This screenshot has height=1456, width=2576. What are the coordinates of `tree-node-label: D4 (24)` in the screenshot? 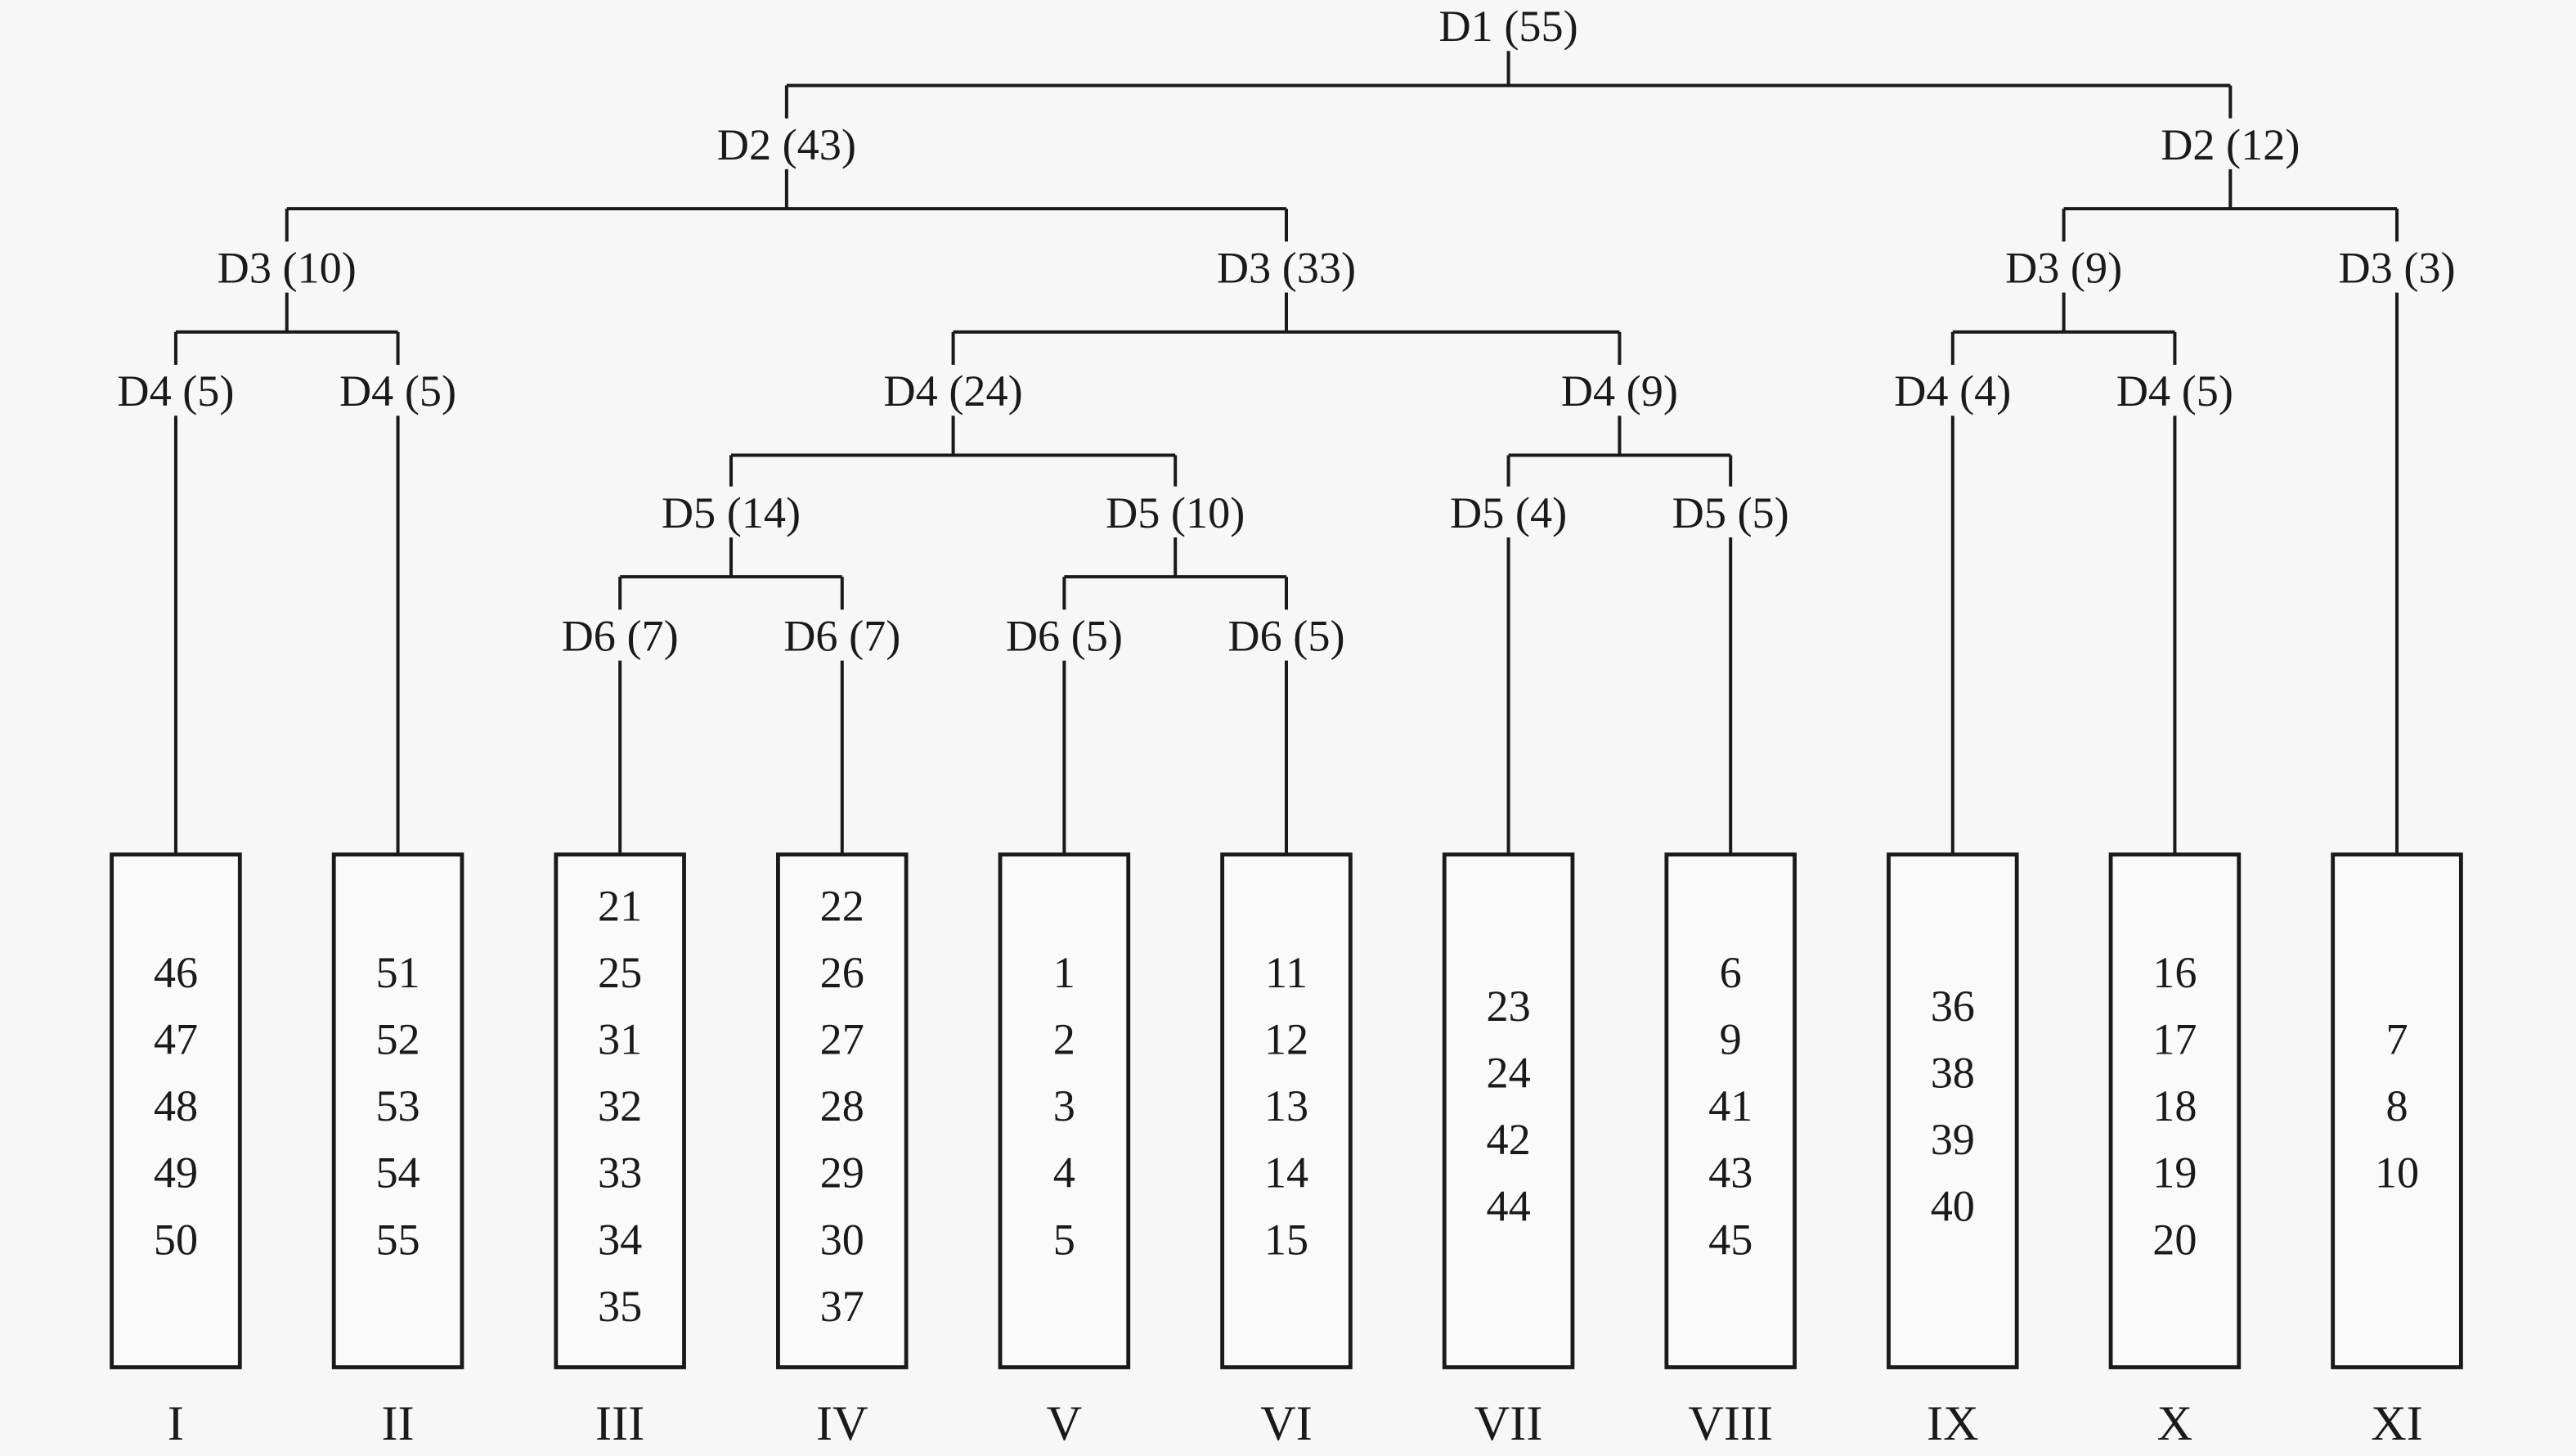 It's located at (953, 391).